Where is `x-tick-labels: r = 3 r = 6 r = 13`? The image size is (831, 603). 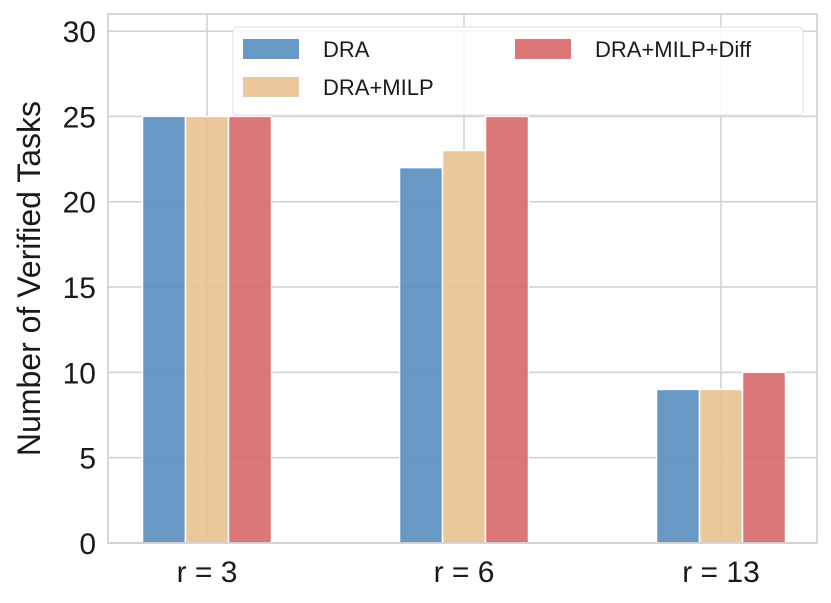
x-tick-labels: r = 3 r = 6 r = 13 is located at coordinates (468, 572).